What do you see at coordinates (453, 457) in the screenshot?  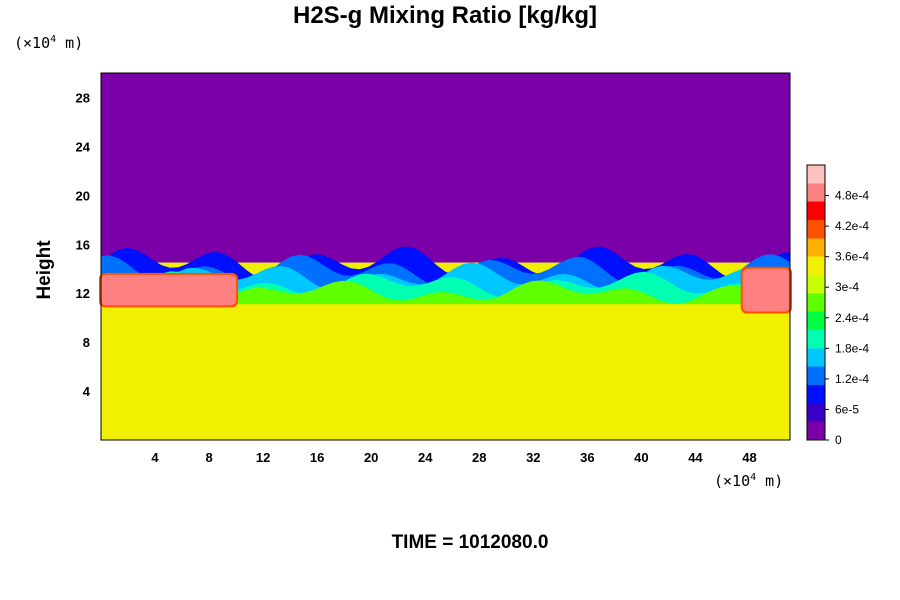 I see `x-ticks: 4 8 12 16 20 24 28 32 36 40 44 48` at bounding box center [453, 457].